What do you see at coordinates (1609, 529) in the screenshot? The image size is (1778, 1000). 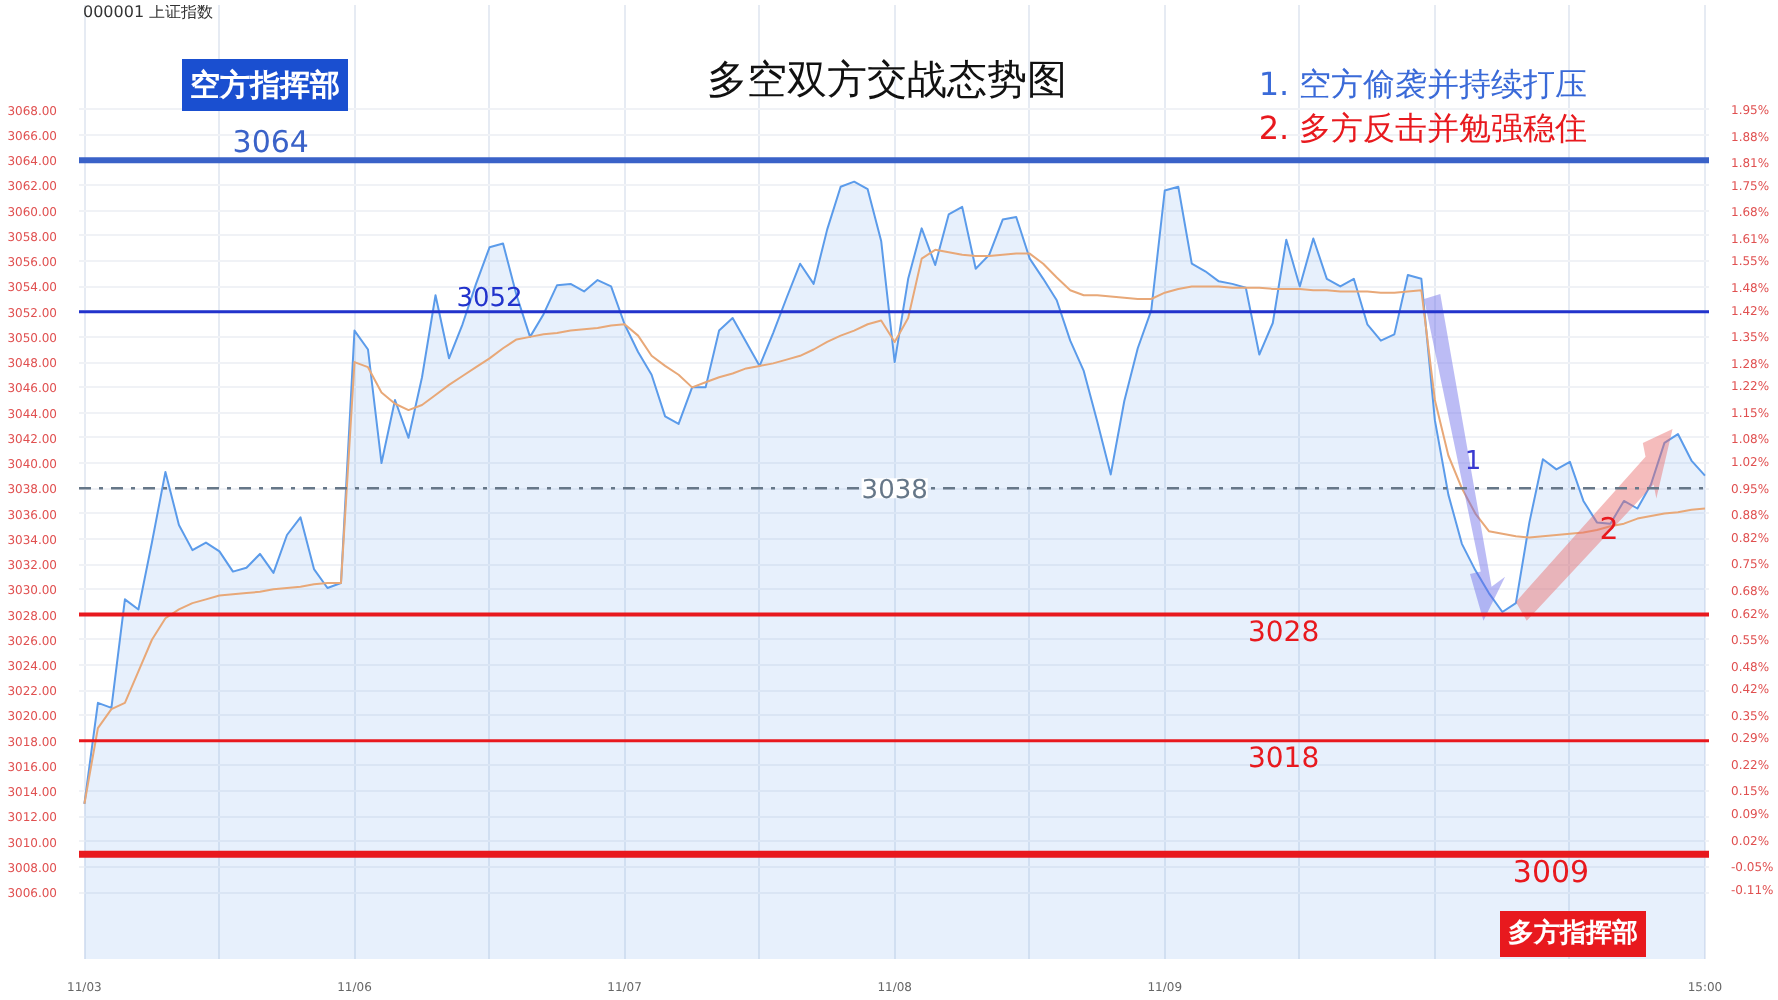 I see `annotation: 2` at bounding box center [1609, 529].